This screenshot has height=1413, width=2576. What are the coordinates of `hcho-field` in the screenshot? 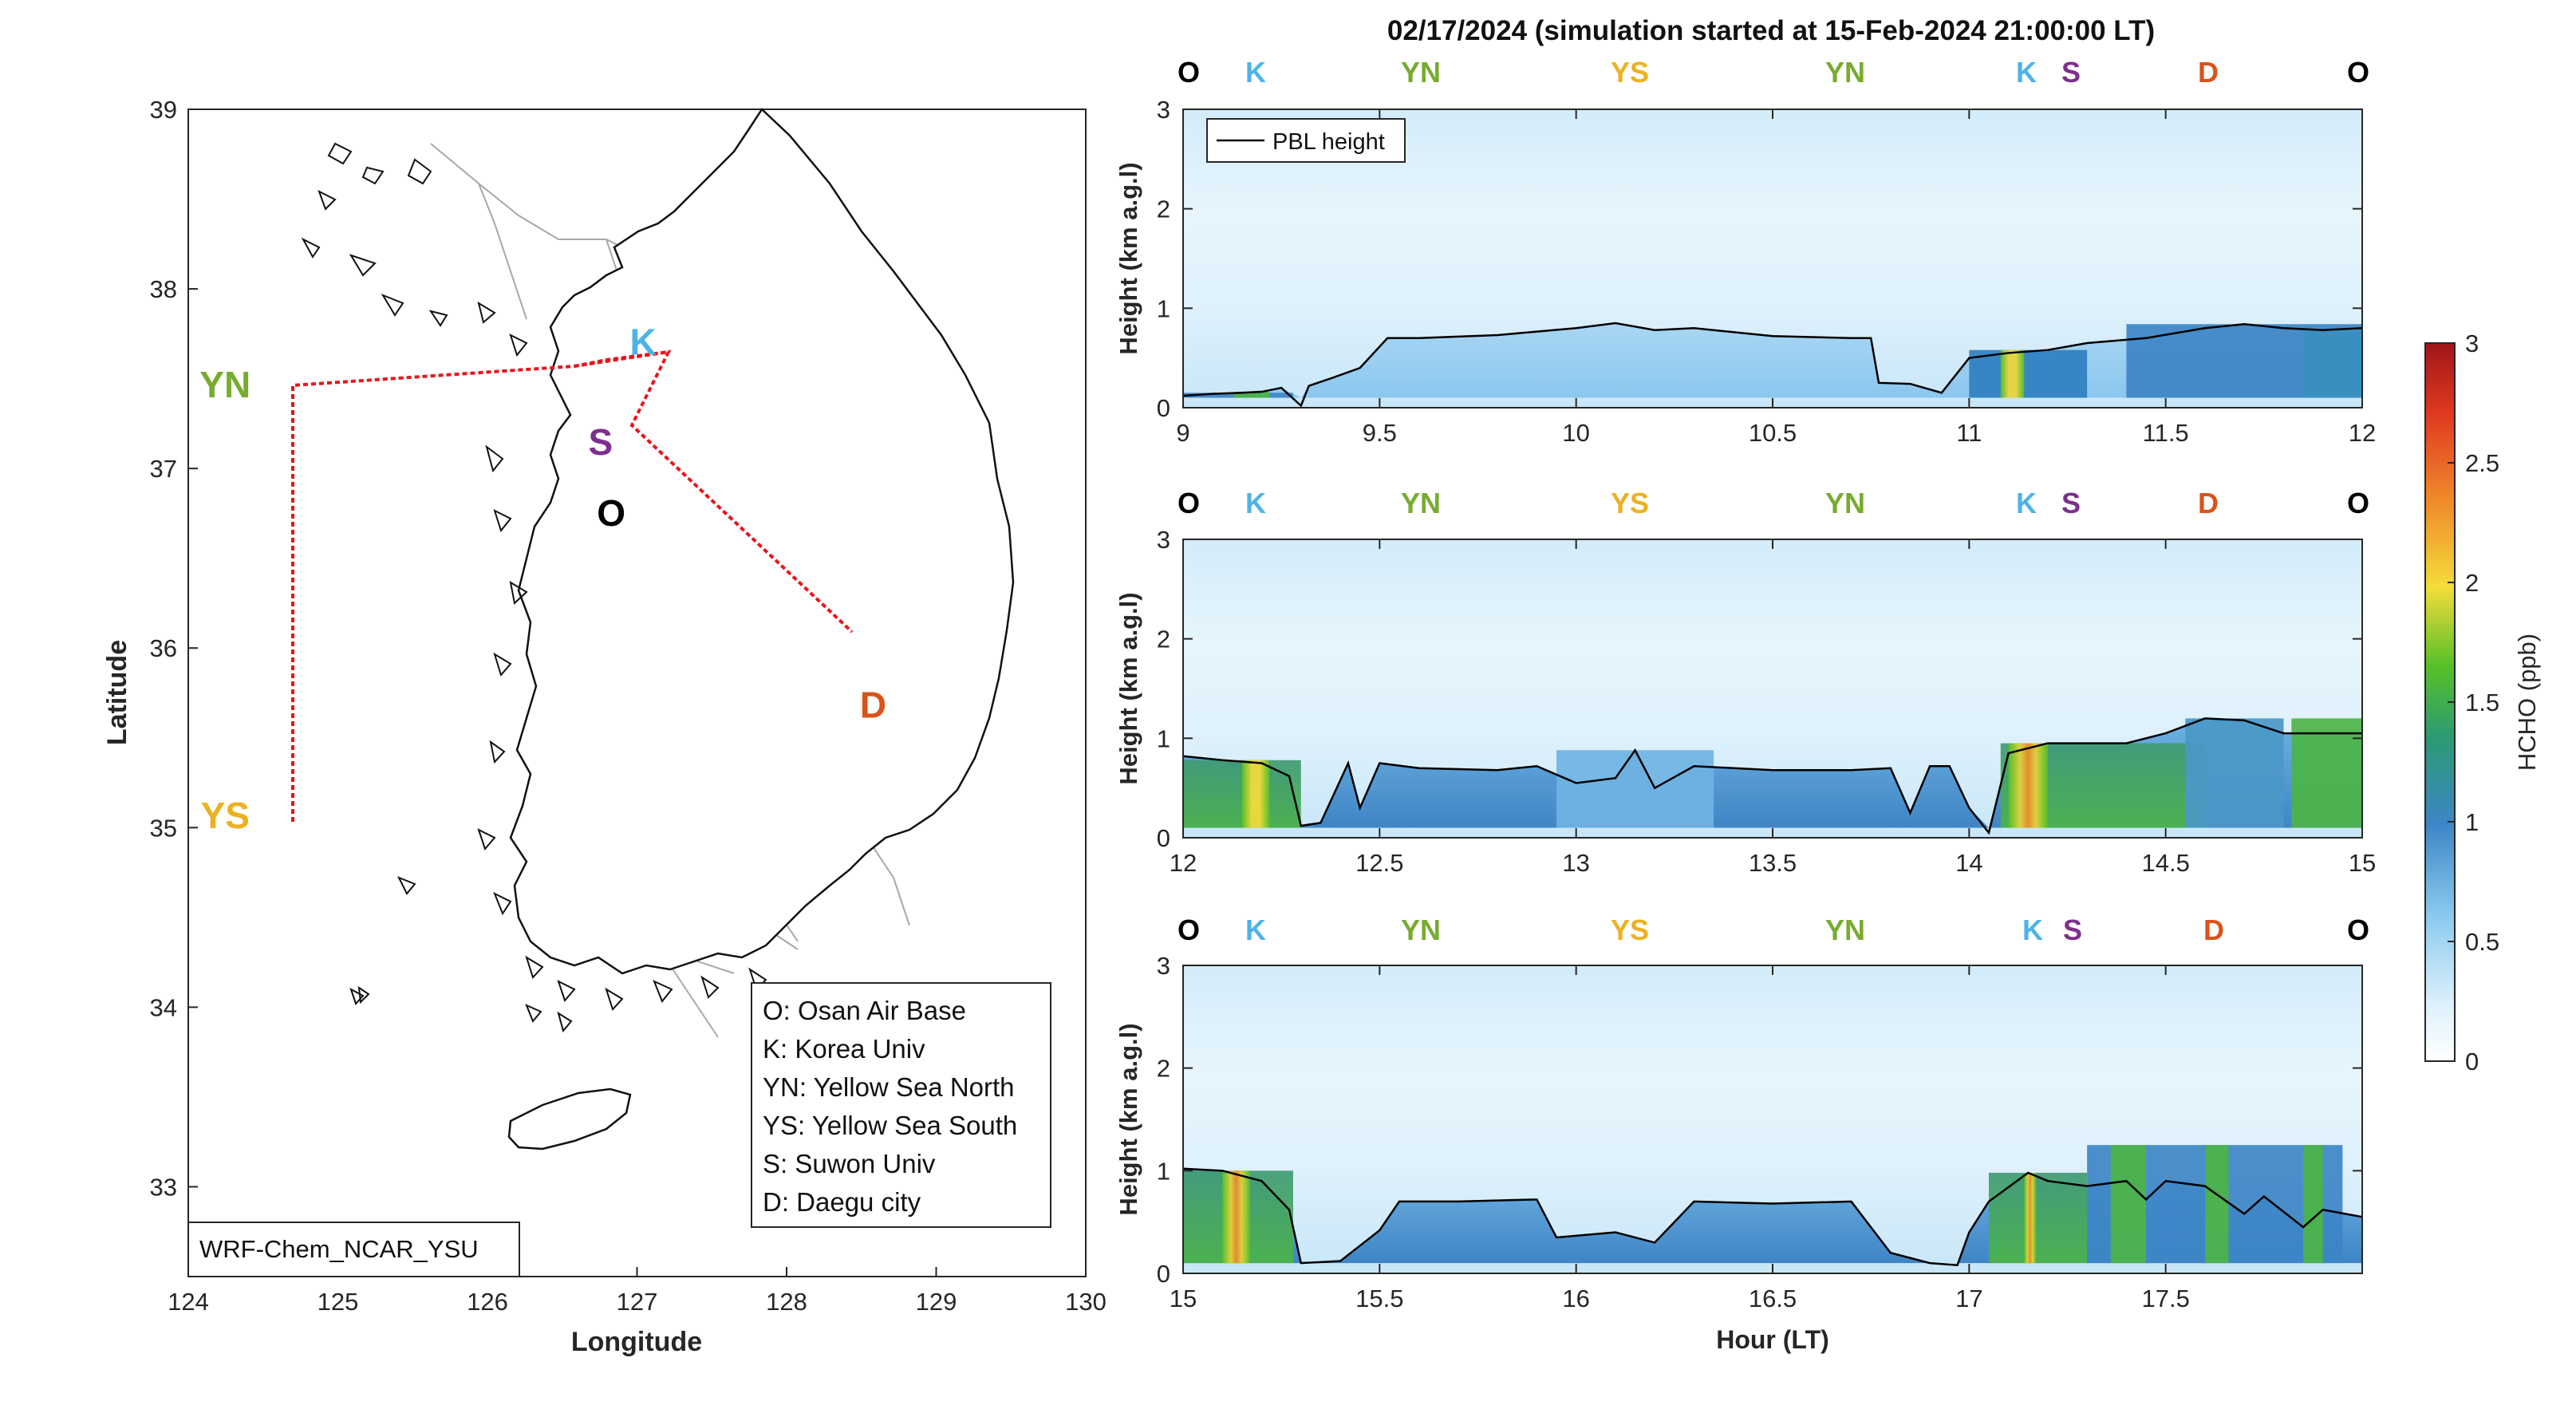 It's located at (1773, 1119).